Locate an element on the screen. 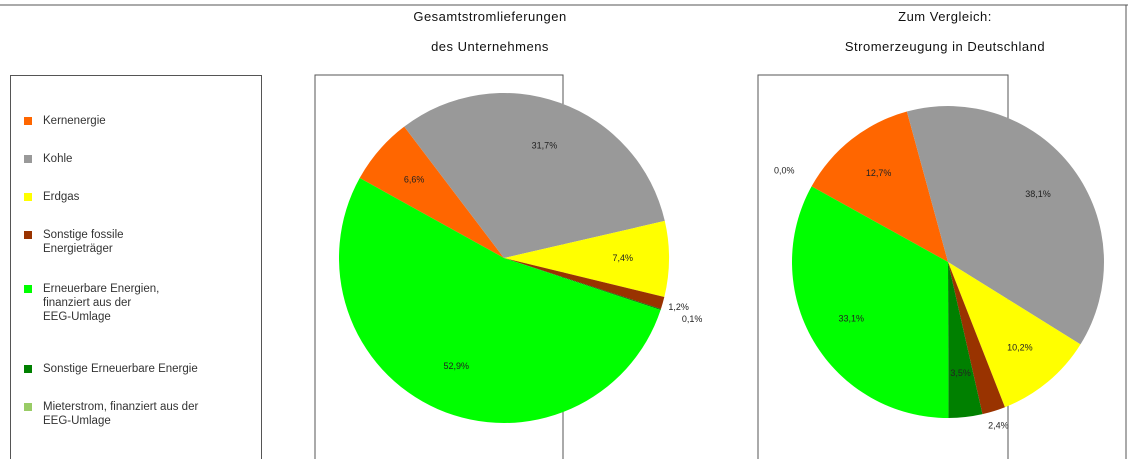  legend-item: Kernenergie is located at coordinates (65, 121).